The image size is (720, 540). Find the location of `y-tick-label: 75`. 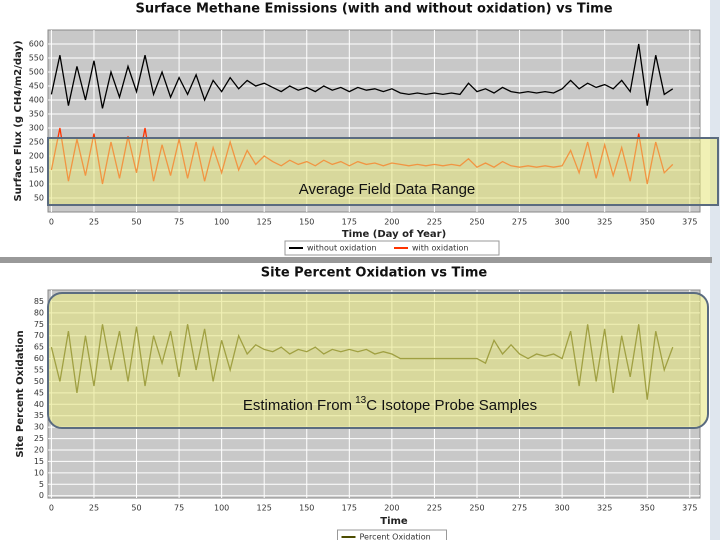

y-tick-label: 75 is located at coordinates (39, 324).